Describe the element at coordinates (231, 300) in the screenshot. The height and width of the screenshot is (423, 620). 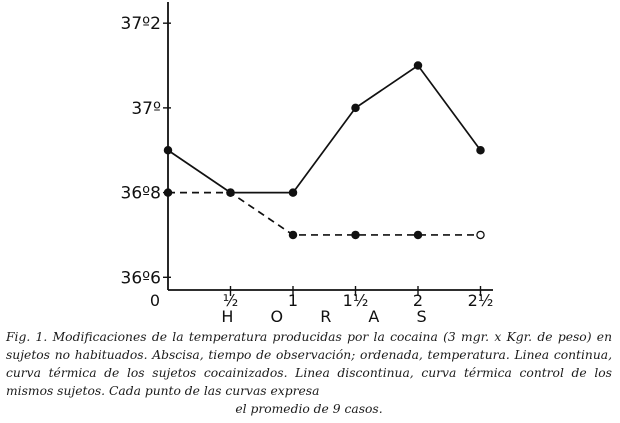
I see `x-tick-label: ½` at that location.